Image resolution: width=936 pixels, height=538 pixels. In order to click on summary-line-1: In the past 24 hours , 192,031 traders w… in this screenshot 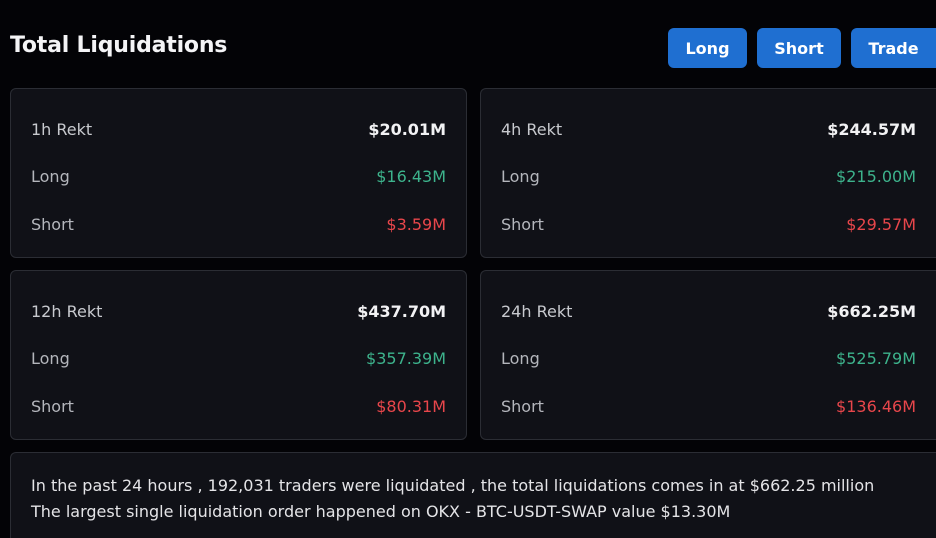, I will do `click(453, 485)`.